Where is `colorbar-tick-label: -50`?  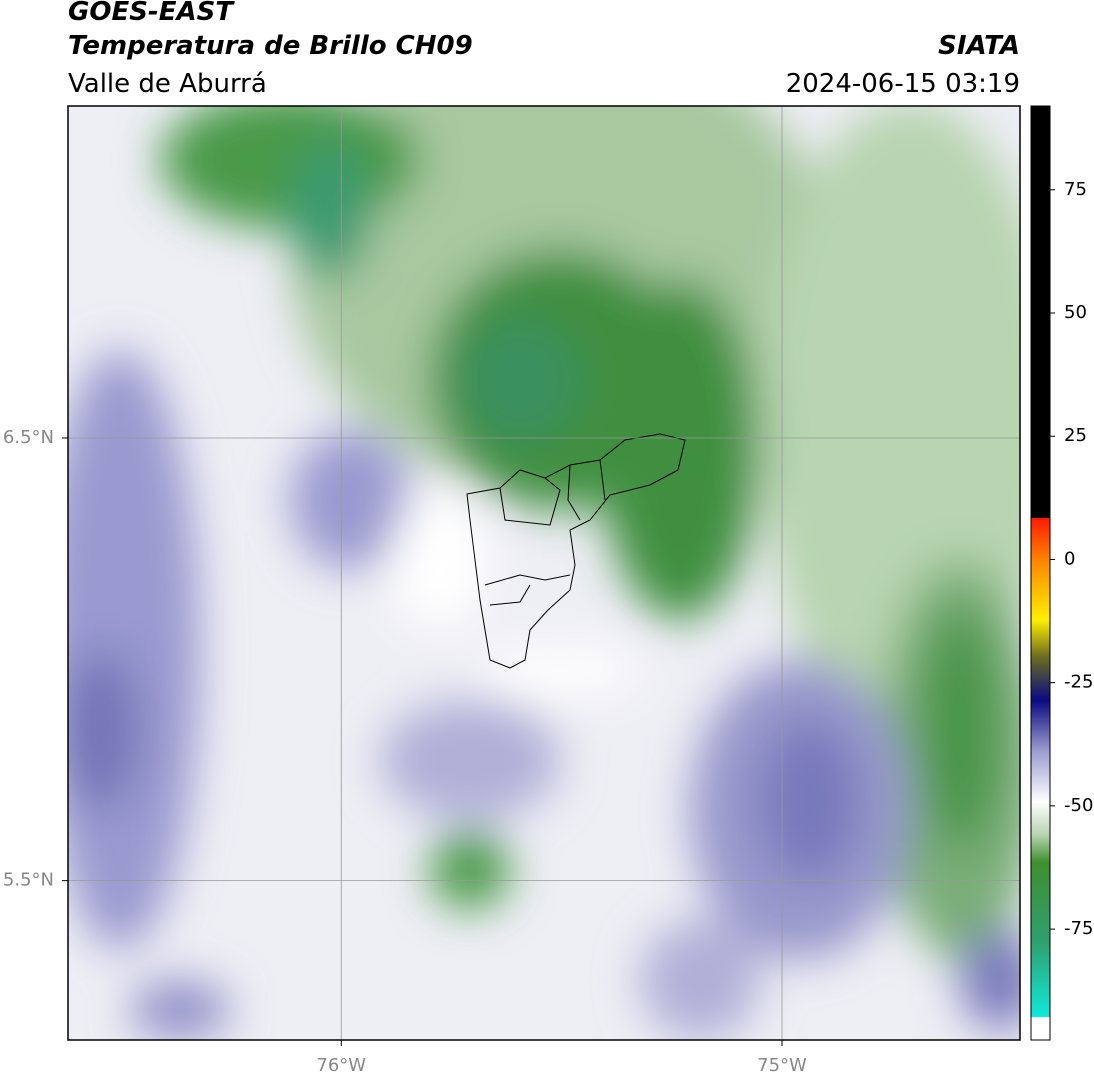 colorbar-tick-label: -50 is located at coordinates (1078, 805).